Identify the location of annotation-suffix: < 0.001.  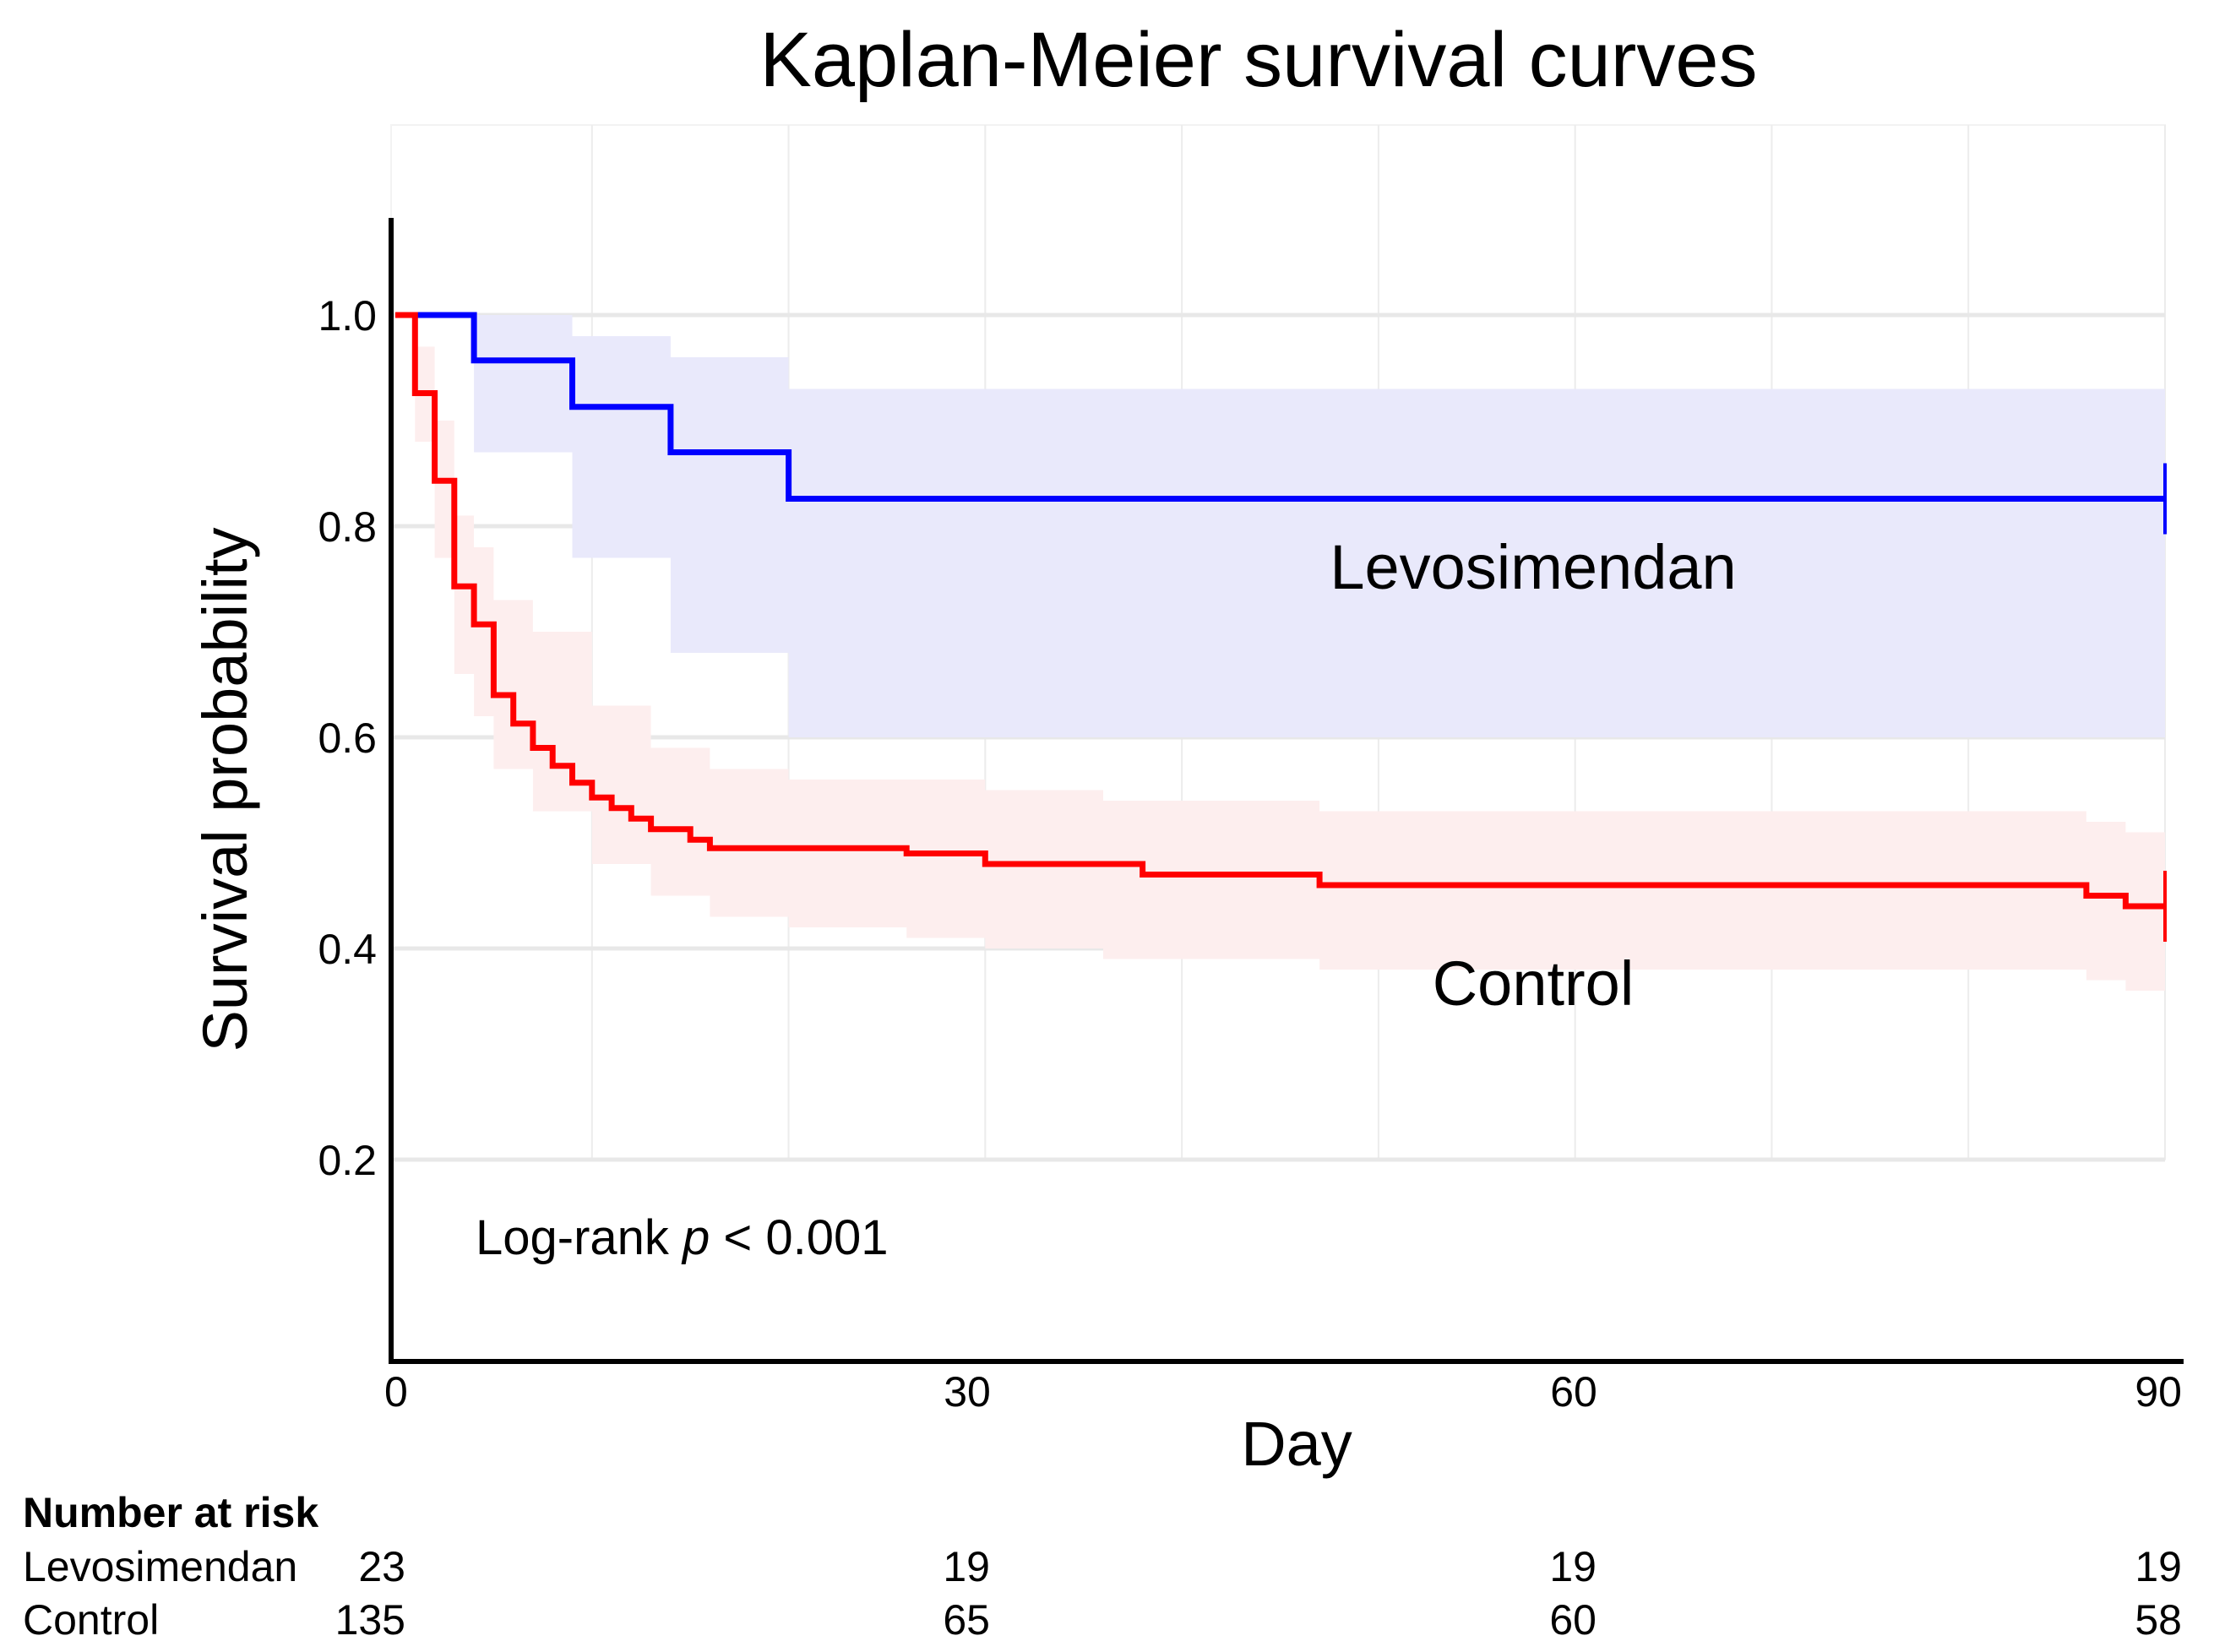
(799, 1237).